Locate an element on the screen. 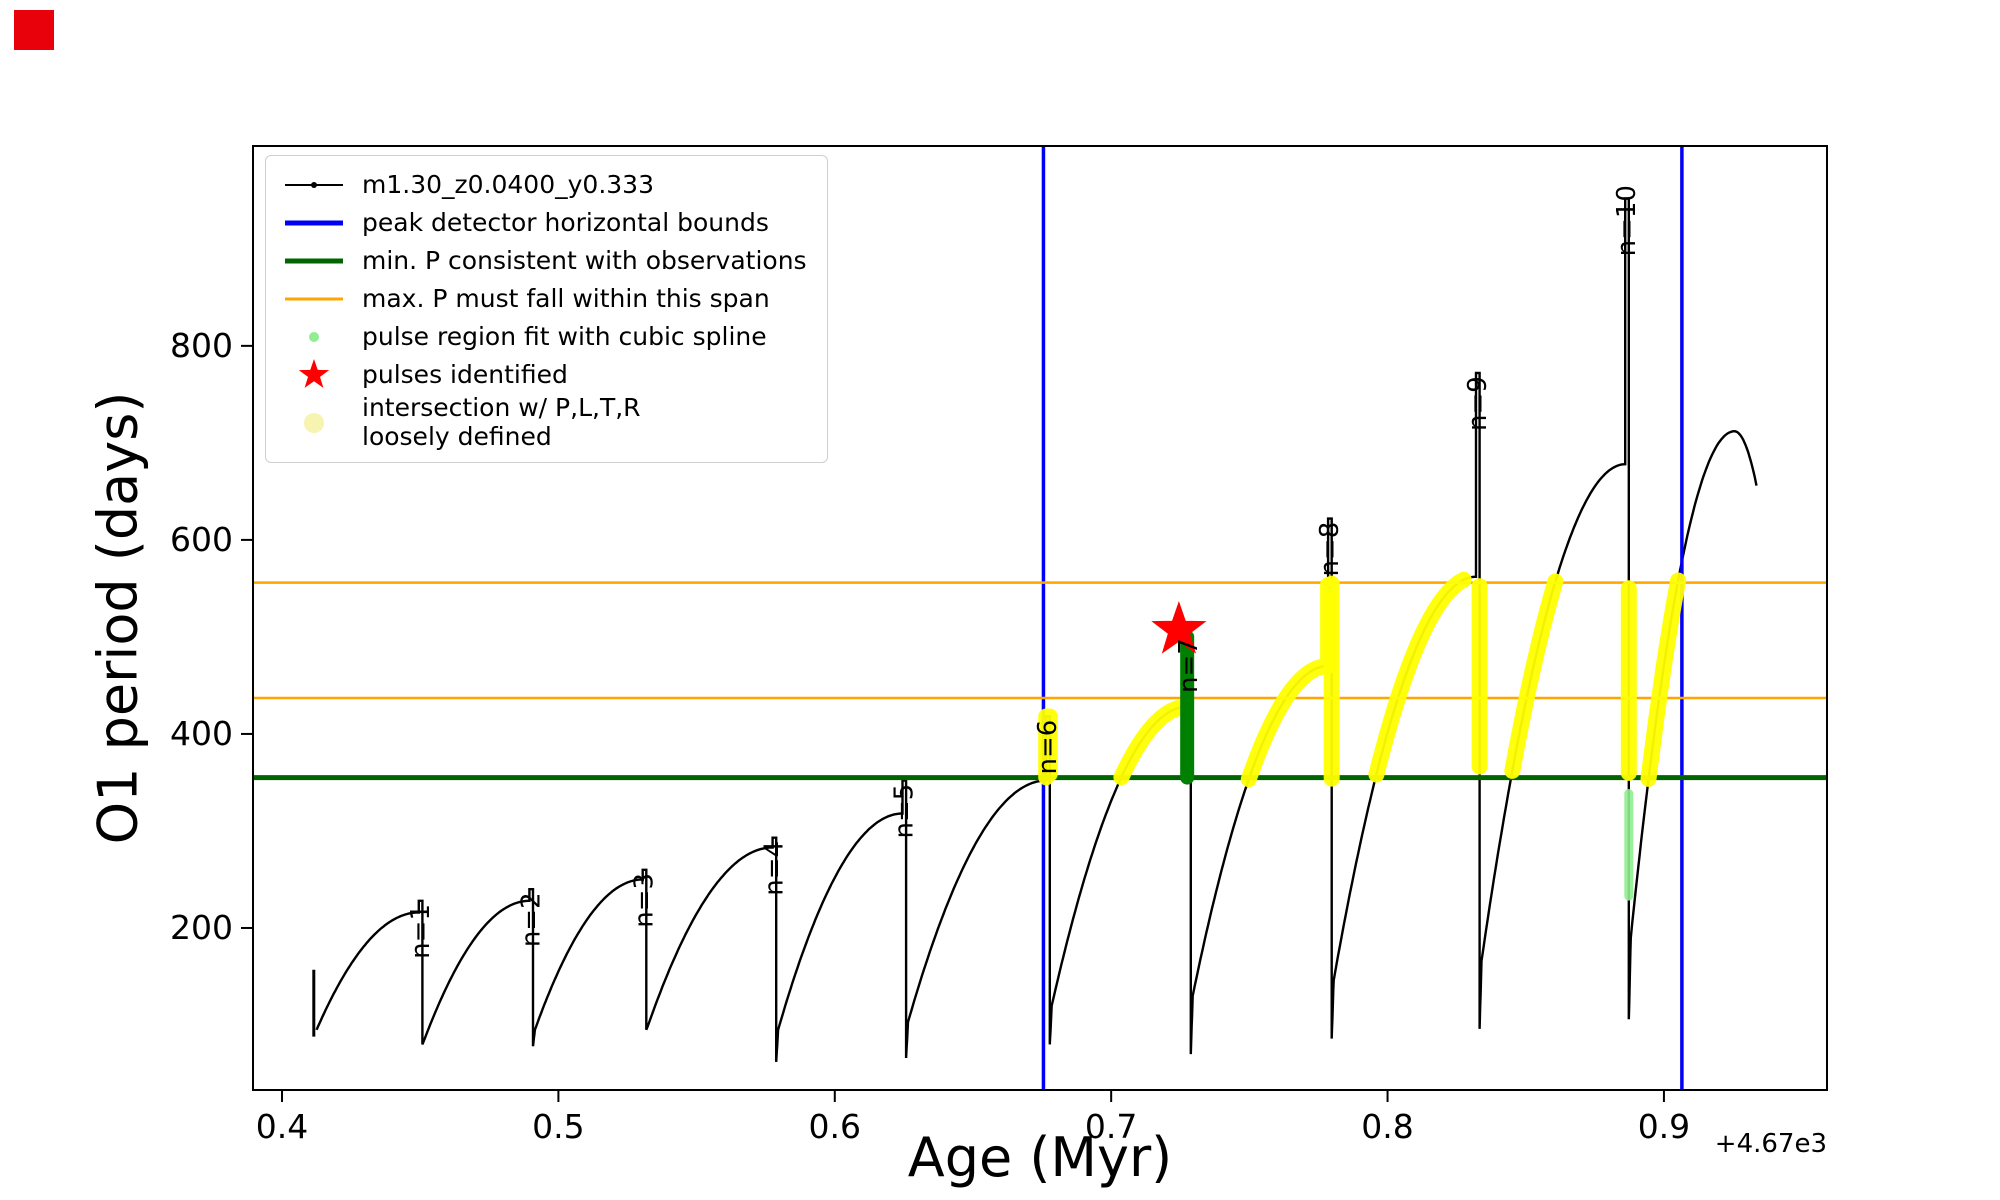 This screenshot has height=1200, width=2000. x-tick-label: 0.6 is located at coordinates (835, 1126).